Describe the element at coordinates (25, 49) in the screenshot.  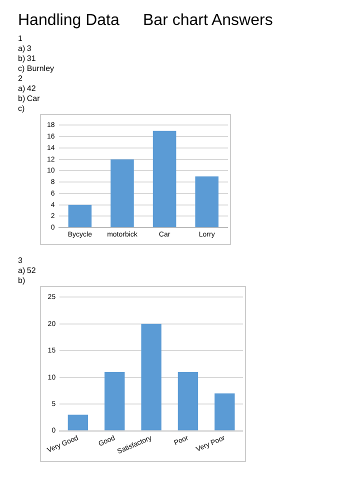
I see `text: a) 3` at that location.